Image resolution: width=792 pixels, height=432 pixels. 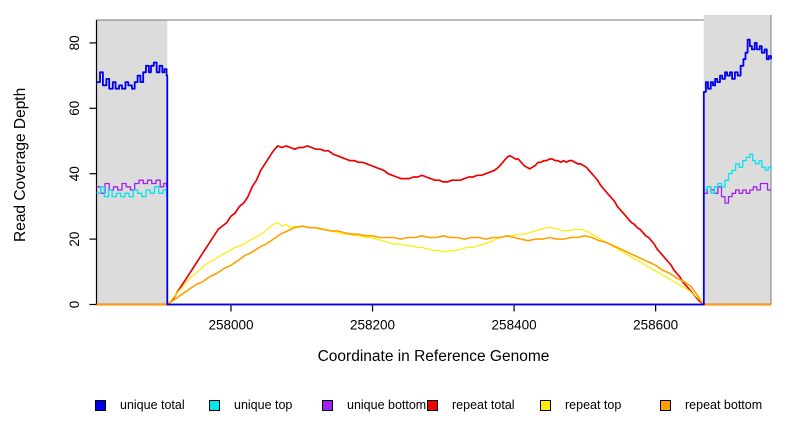 I want to click on legend-item-unique-total: unique total, so click(x=140, y=405).